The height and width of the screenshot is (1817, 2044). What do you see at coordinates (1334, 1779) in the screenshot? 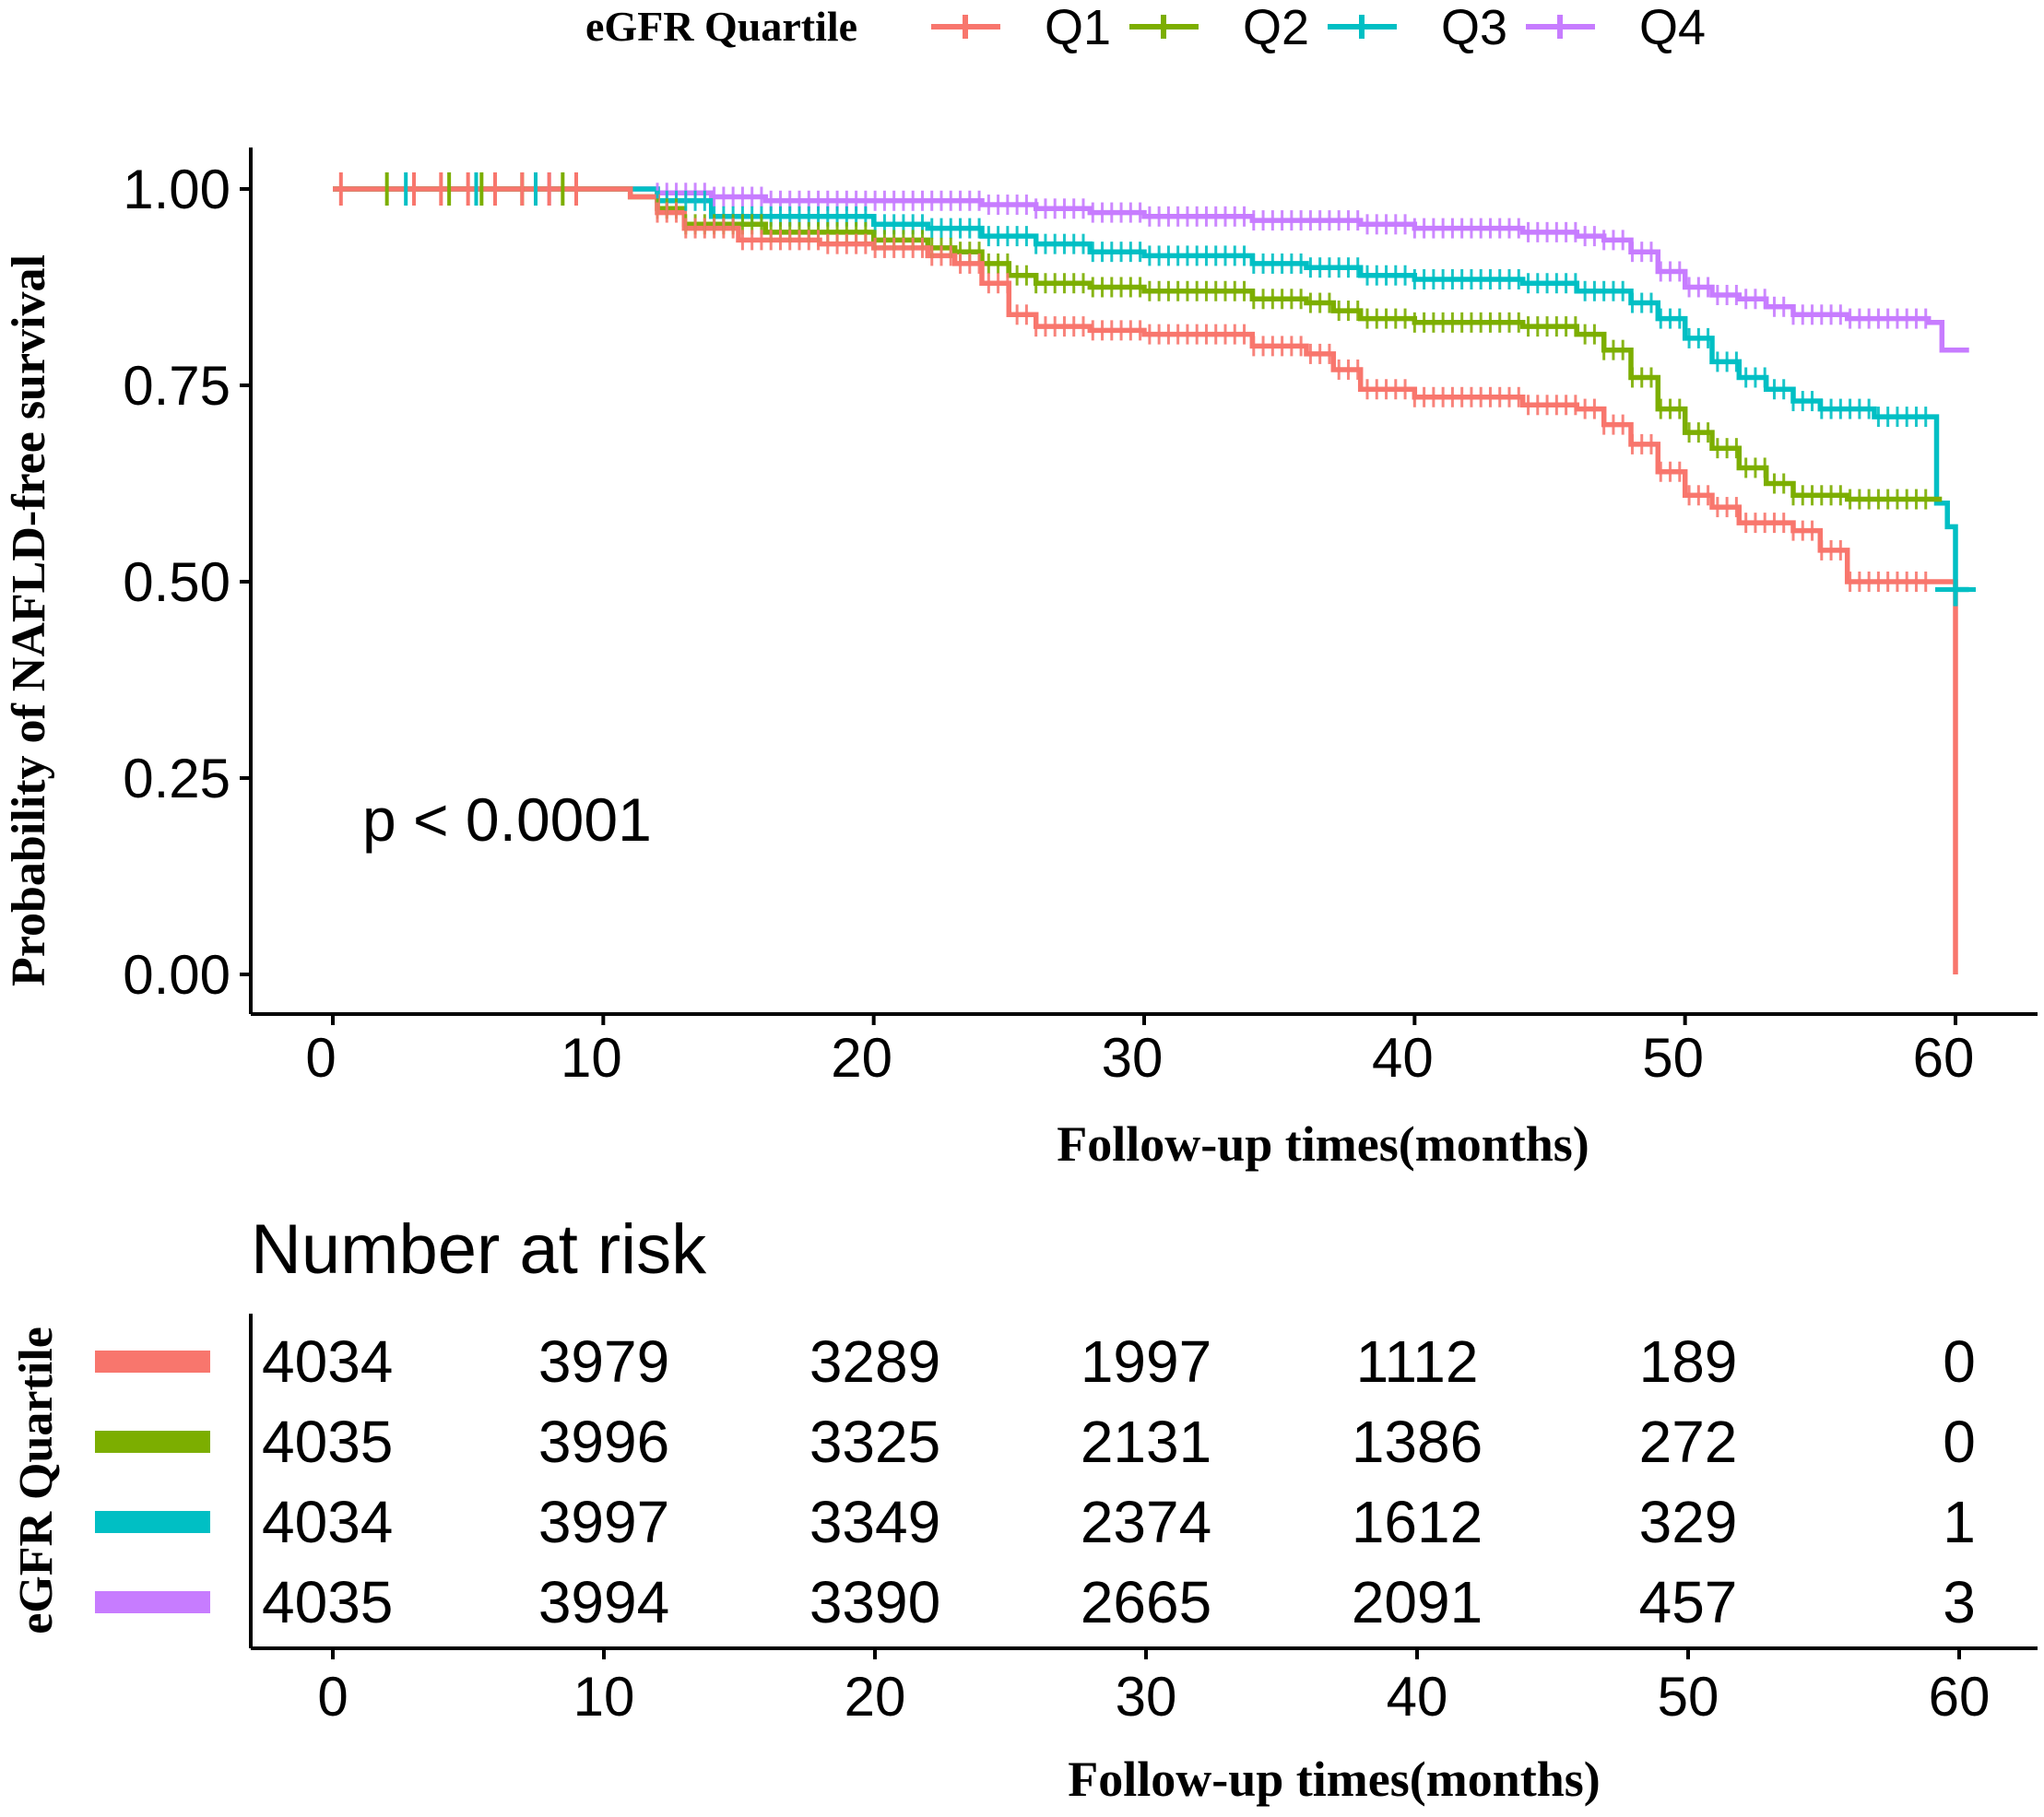
I see `risk-x-axis-label: Follow-up times(months)` at bounding box center [1334, 1779].